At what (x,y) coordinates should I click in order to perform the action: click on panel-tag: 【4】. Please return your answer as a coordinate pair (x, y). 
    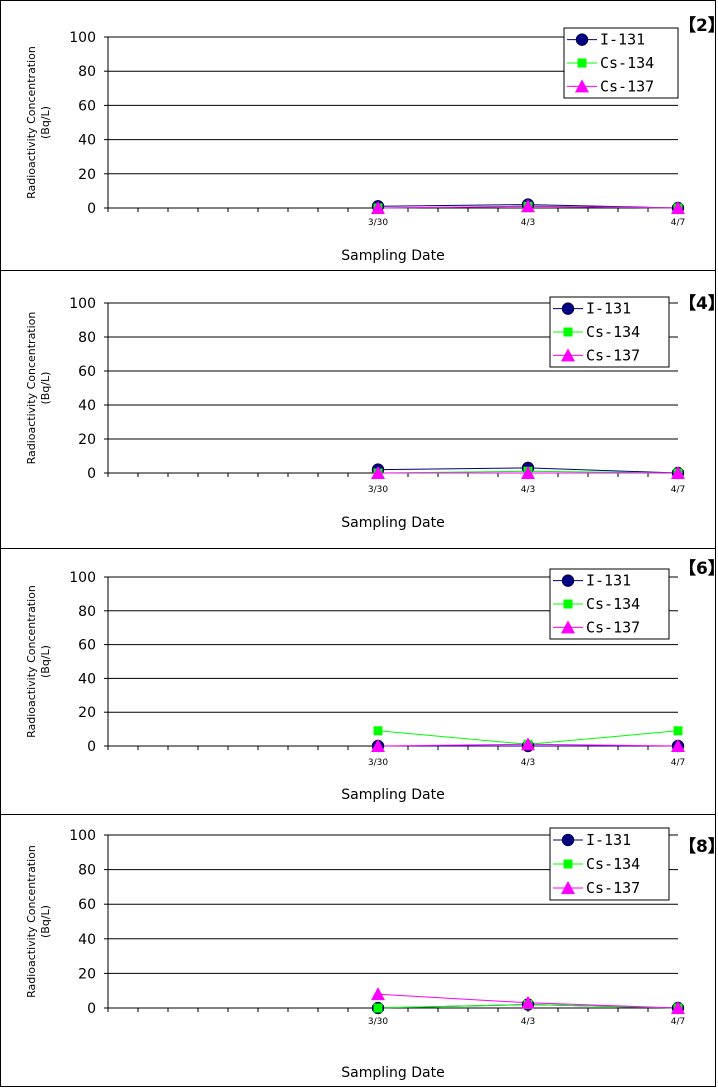
    Looking at the image, I should click on (698, 303).